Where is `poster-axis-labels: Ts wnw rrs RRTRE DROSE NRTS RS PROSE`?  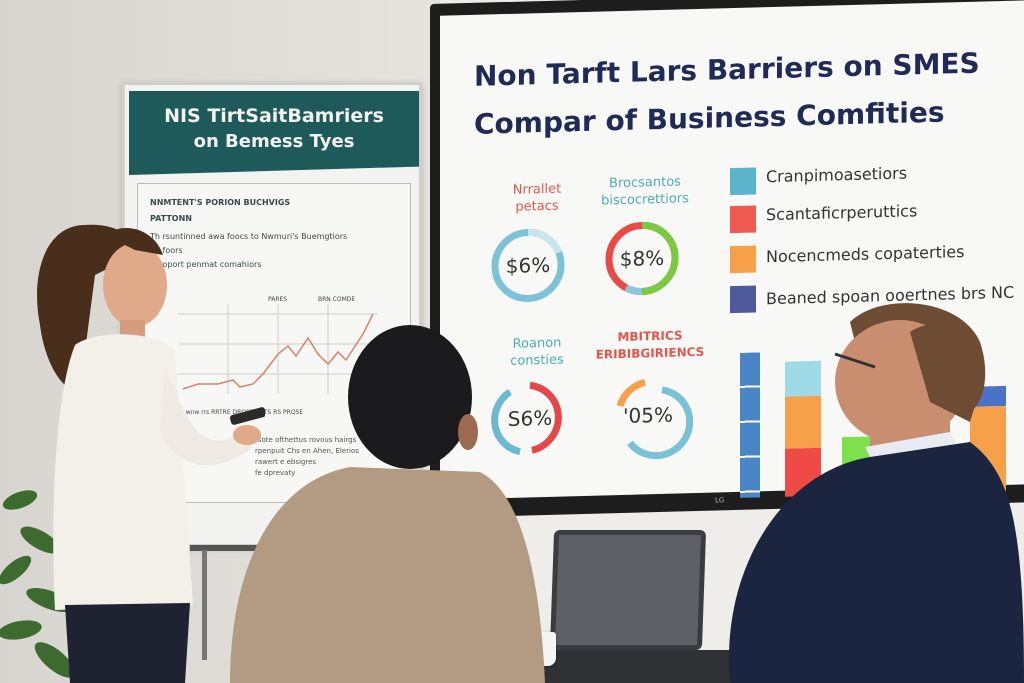 poster-axis-labels: Ts wnw rrs RRTRE DROSE NRTS RS PROSE is located at coordinates (241, 412).